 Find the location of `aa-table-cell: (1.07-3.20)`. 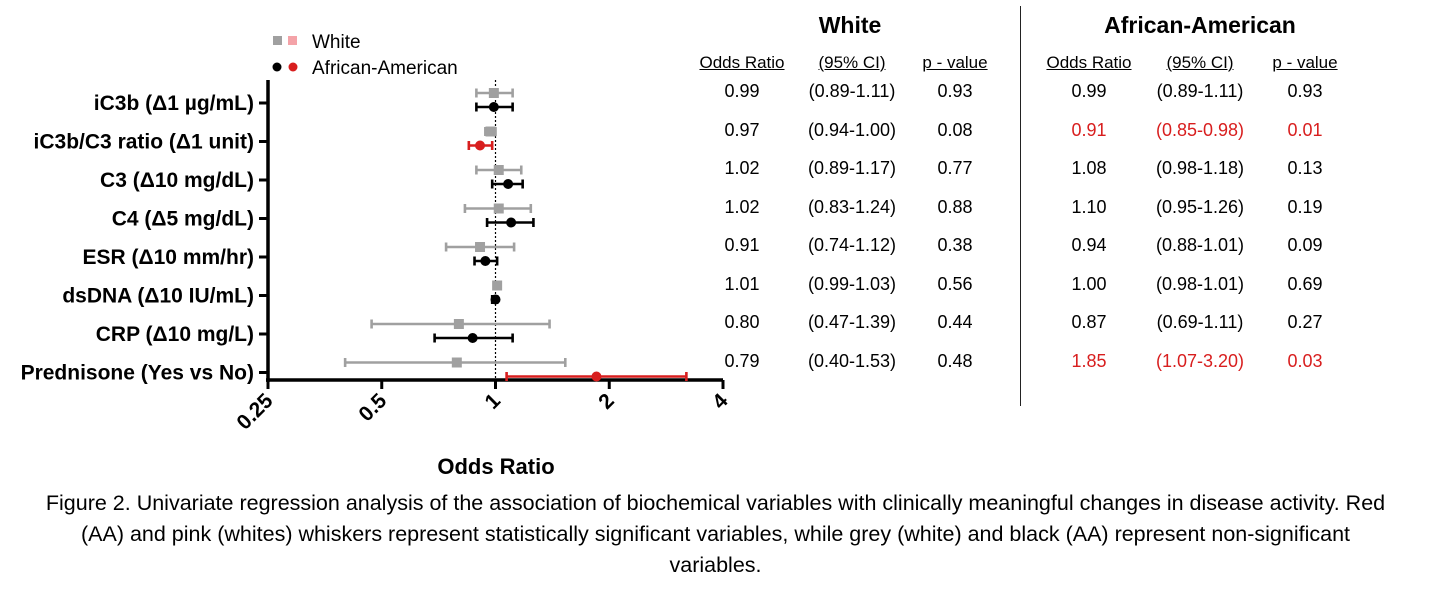

aa-table-cell: (1.07-3.20) is located at coordinates (1200, 360).